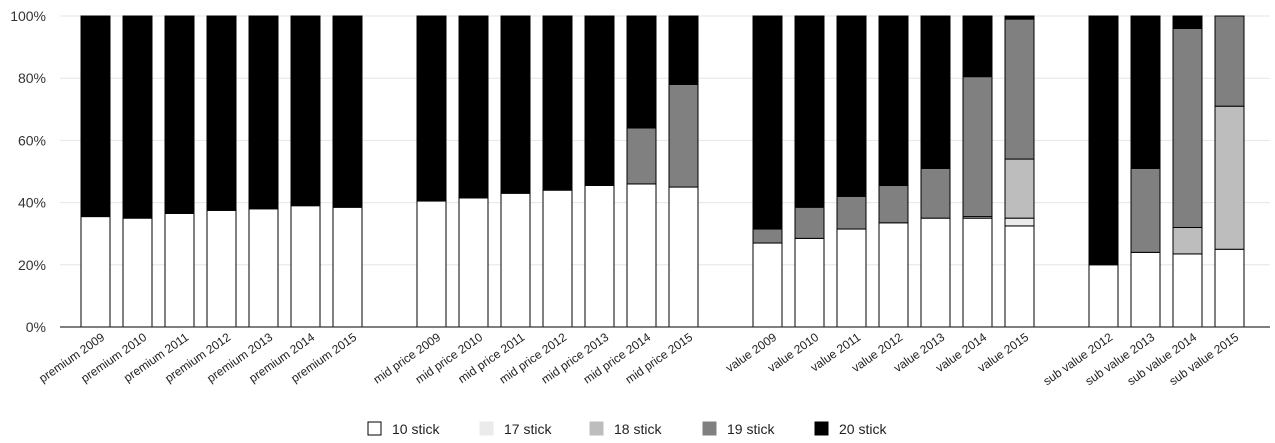 This screenshot has height=443, width=1275. I want to click on legend-label: 18 stick, so click(638, 429).